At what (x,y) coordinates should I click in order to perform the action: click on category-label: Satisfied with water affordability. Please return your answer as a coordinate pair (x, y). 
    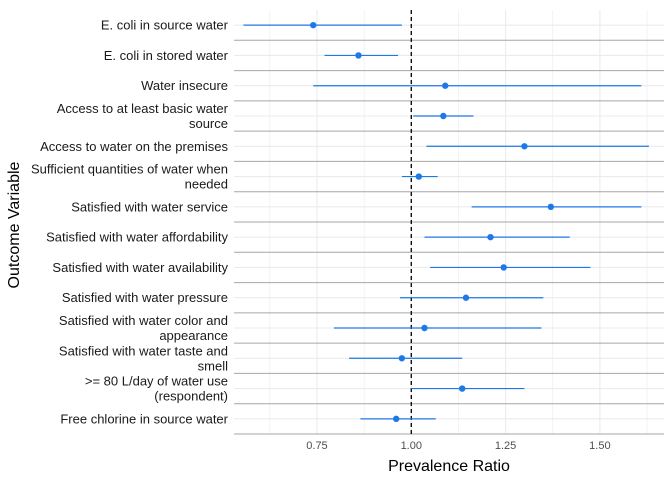
    Looking at the image, I should click on (137, 237).